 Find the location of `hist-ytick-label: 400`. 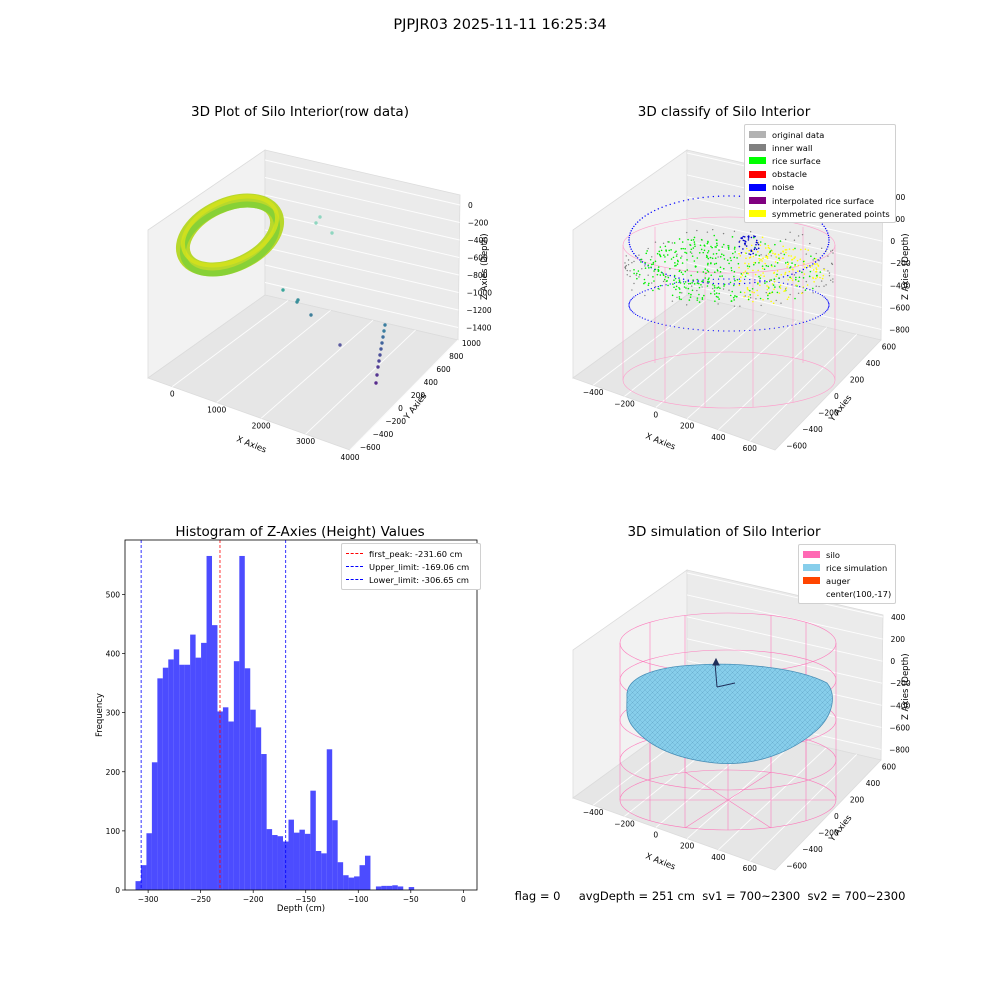

hist-ytick-label: 400 is located at coordinates (113, 654).